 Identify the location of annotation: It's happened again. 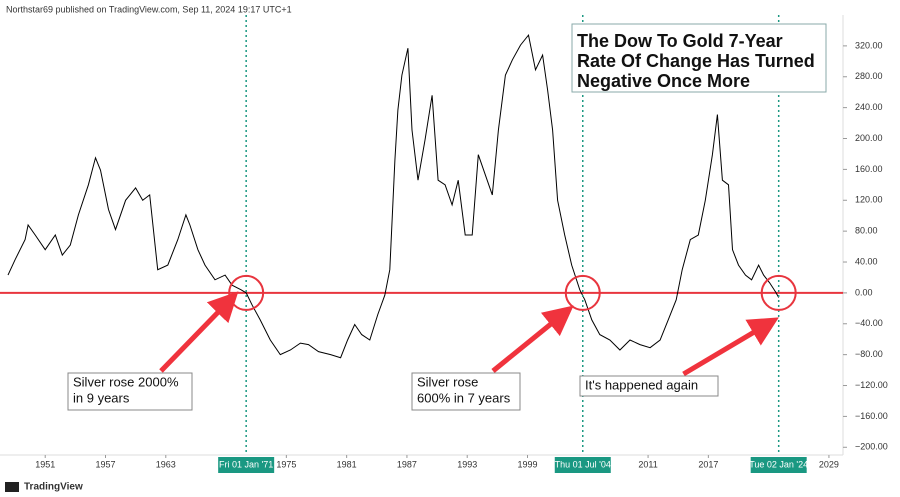
(641, 384).